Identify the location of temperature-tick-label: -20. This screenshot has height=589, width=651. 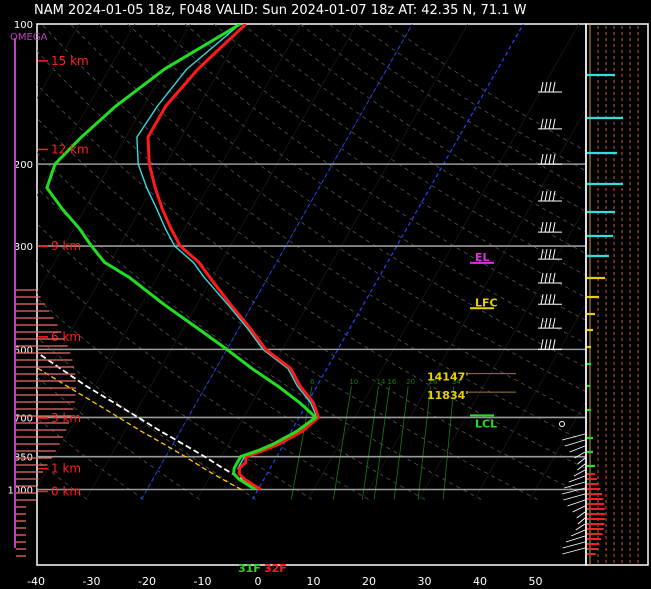
(147, 581).